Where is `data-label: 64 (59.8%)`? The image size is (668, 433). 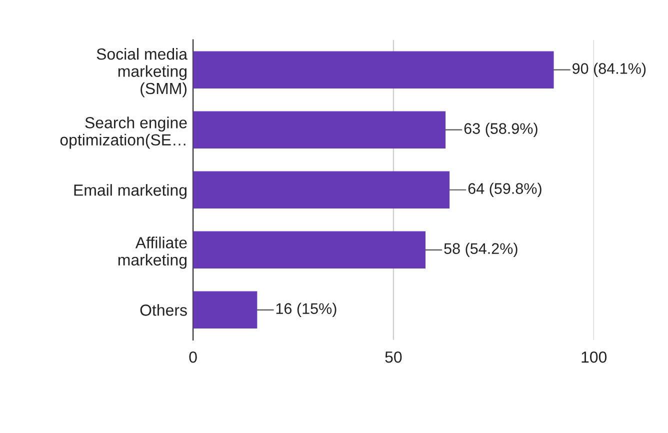
data-label: 64 (59.8%) is located at coordinates (505, 189).